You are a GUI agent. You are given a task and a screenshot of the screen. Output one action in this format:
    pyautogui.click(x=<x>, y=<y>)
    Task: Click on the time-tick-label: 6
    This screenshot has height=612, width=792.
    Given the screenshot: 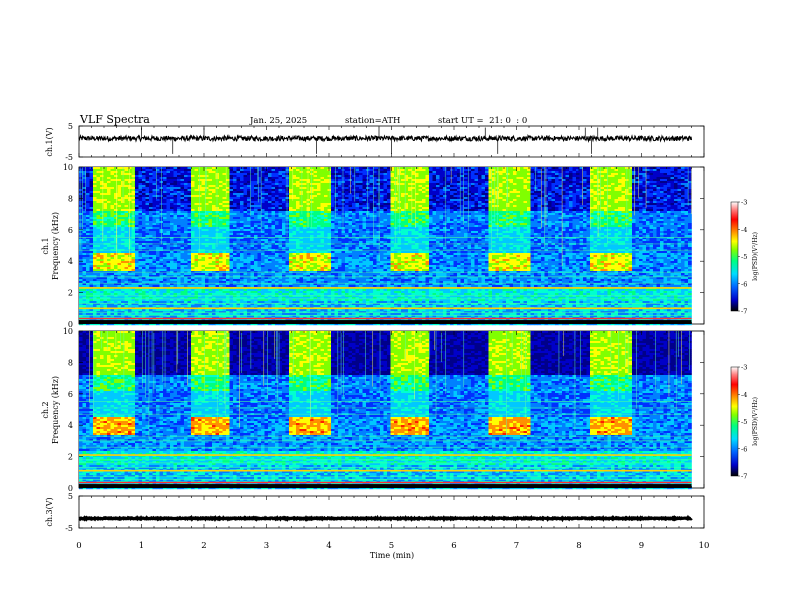 What is the action you would take?
    pyautogui.click(x=453, y=546)
    